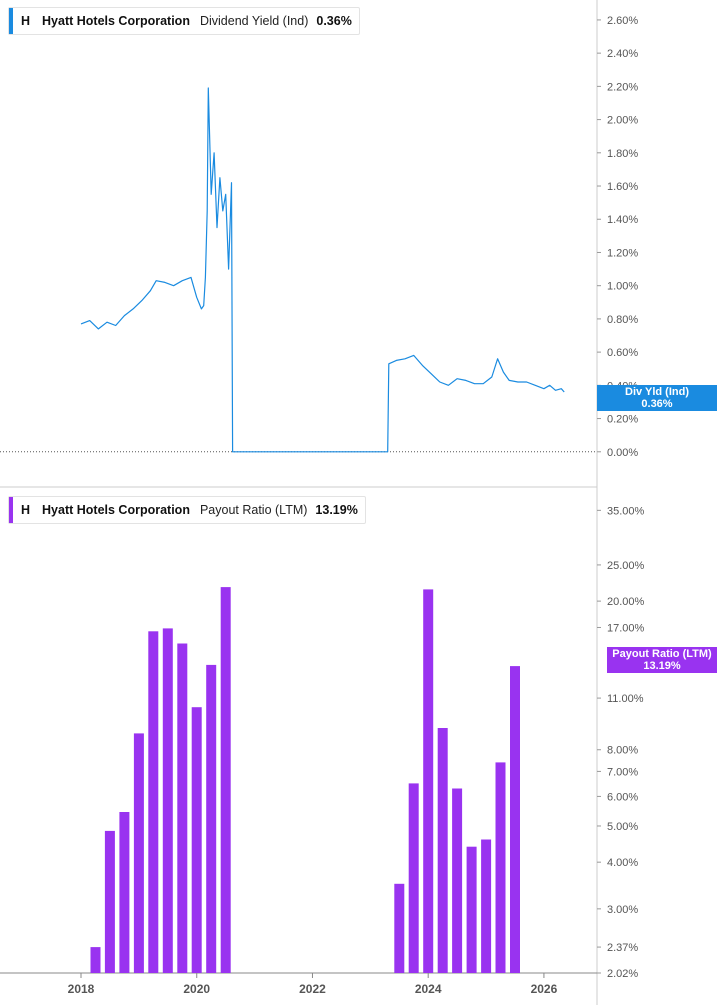 This screenshot has height=1005, width=717. Describe the element at coordinates (544, 989) in the screenshot. I see `x-axis-tick-label: 2026` at that location.